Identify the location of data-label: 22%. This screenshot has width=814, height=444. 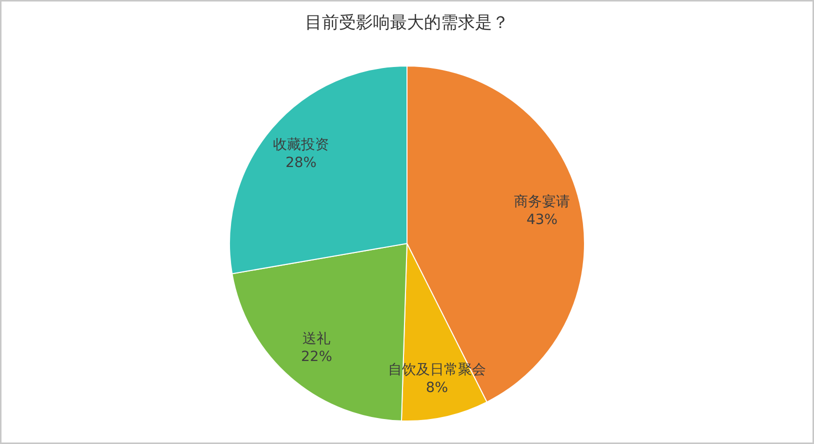
(316, 357).